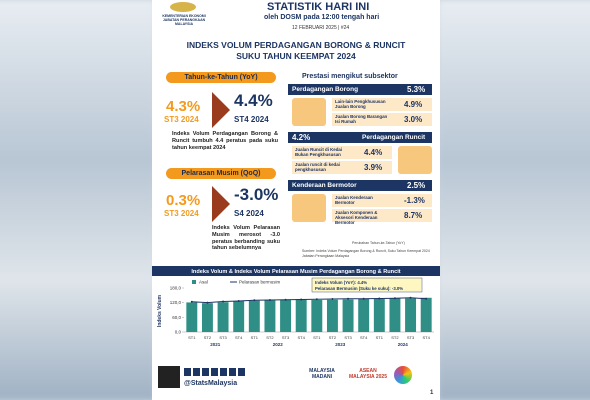 This screenshot has height=400, width=590. Describe the element at coordinates (318, 7) in the screenshot. I see `header-title: STATISTIK HARI INI` at that location.